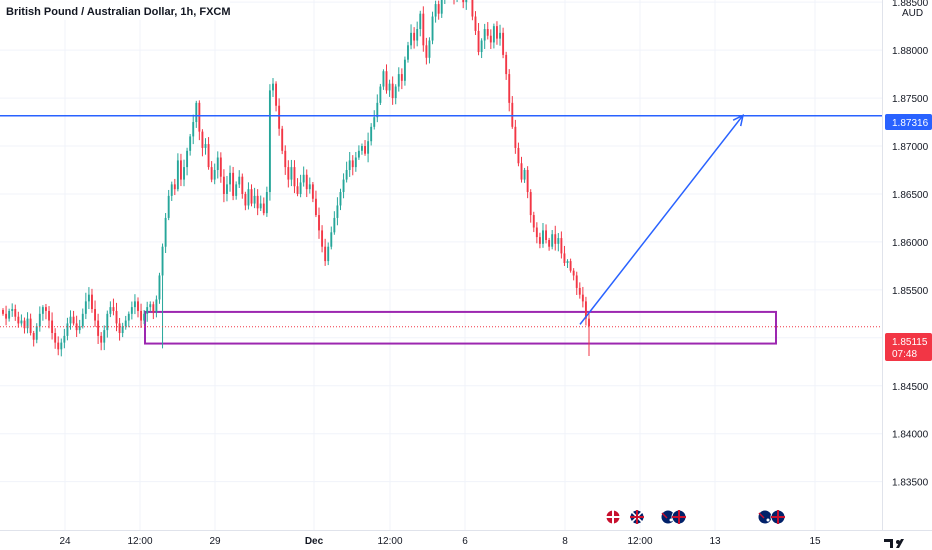 This screenshot has height=550, width=932. Describe the element at coordinates (440, 541) in the screenshot. I see `time-axis: 24 12:00 29 Dec 12:00 6 8 12:00 13 15` at that location.